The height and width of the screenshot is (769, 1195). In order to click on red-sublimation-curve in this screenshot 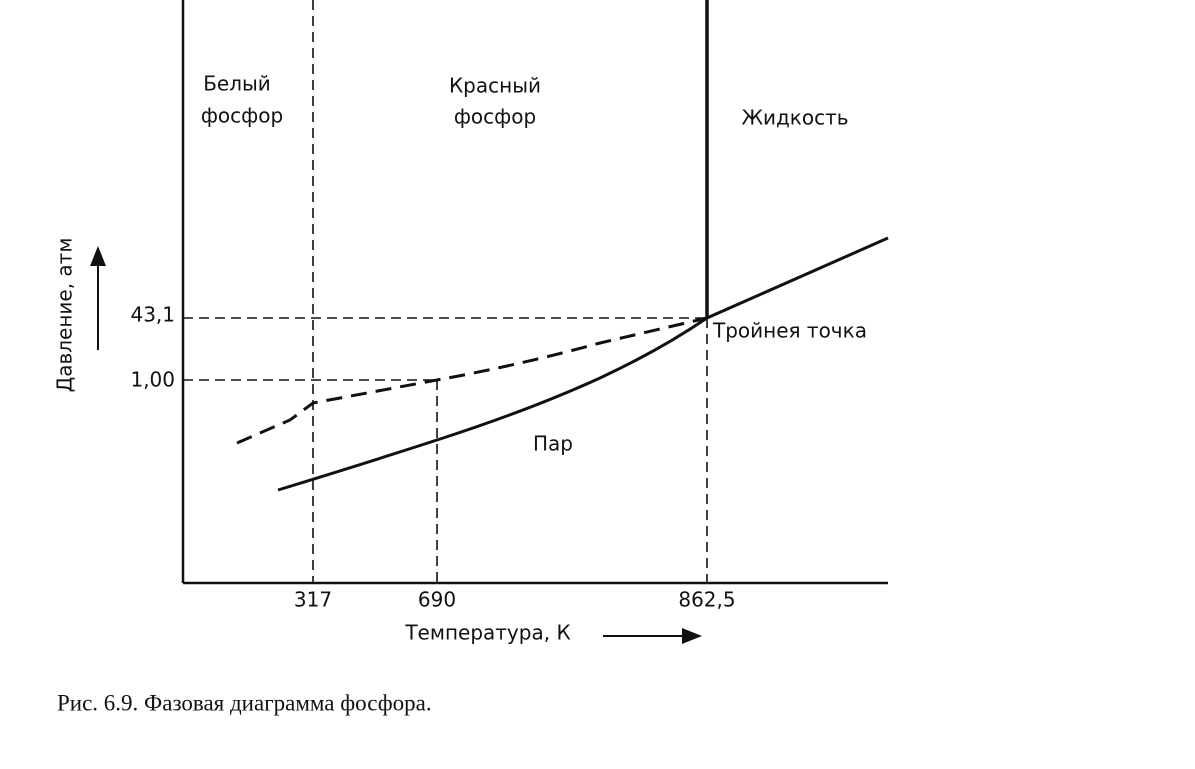, I will do `click(472, 380)`.